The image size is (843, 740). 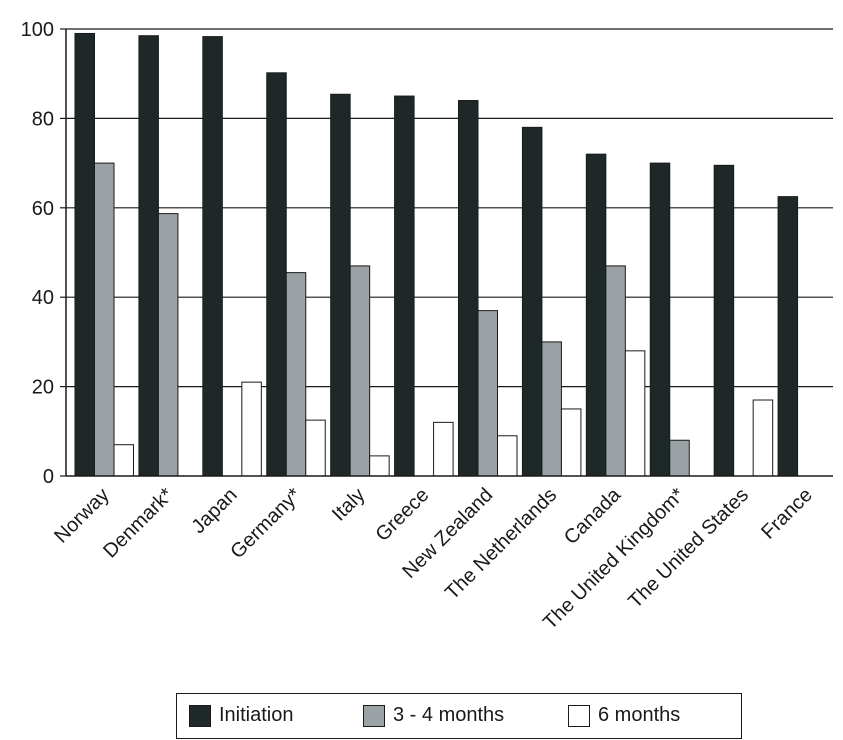 I want to click on x-tick-label-canada: Canada, so click(x=593, y=516).